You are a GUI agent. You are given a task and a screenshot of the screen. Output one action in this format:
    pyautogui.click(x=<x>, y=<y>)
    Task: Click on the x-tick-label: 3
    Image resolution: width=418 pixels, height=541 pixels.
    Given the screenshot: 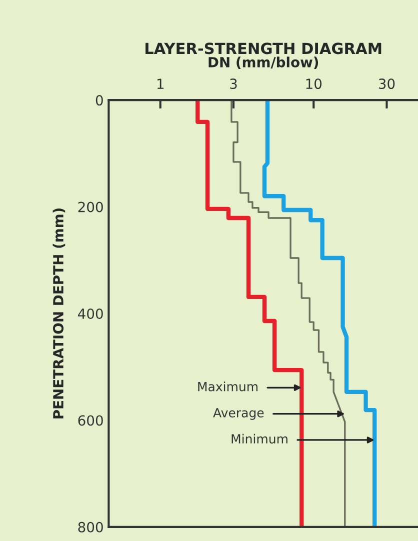 What is the action you would take?
    pyautogui.click(x=233, y=84)
    